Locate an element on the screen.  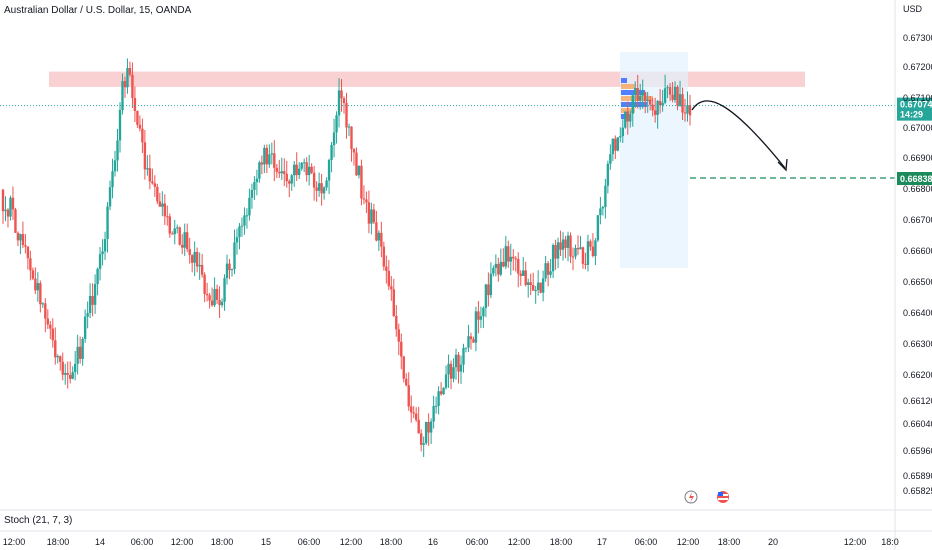
indicator-label: Stoch (21, 7, 3) is located at coordinates (38, 520).